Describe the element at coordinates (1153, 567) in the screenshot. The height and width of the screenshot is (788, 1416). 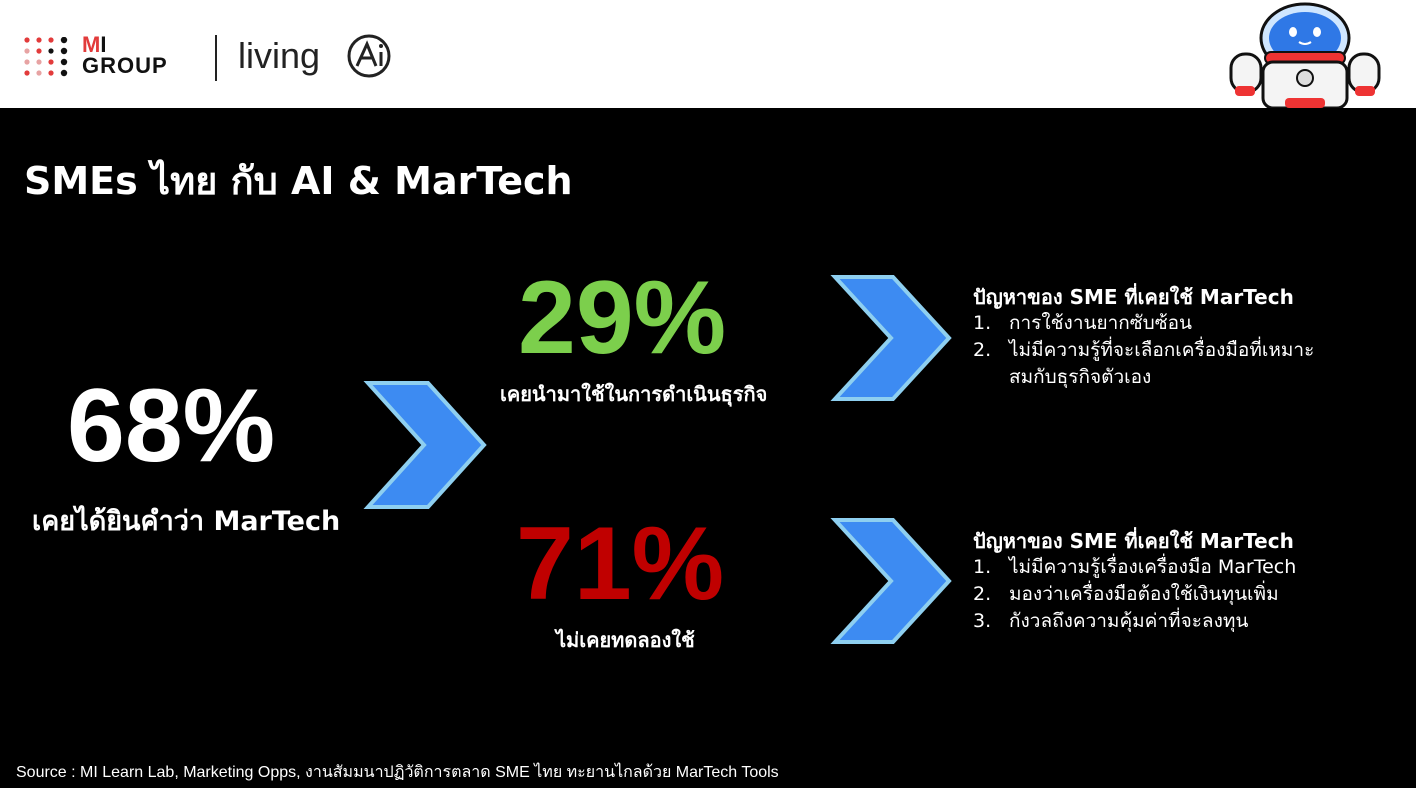
I see `list-item-text: ไม่มีความรู้เรื่องเครื่องมือ MarTech` at that location.